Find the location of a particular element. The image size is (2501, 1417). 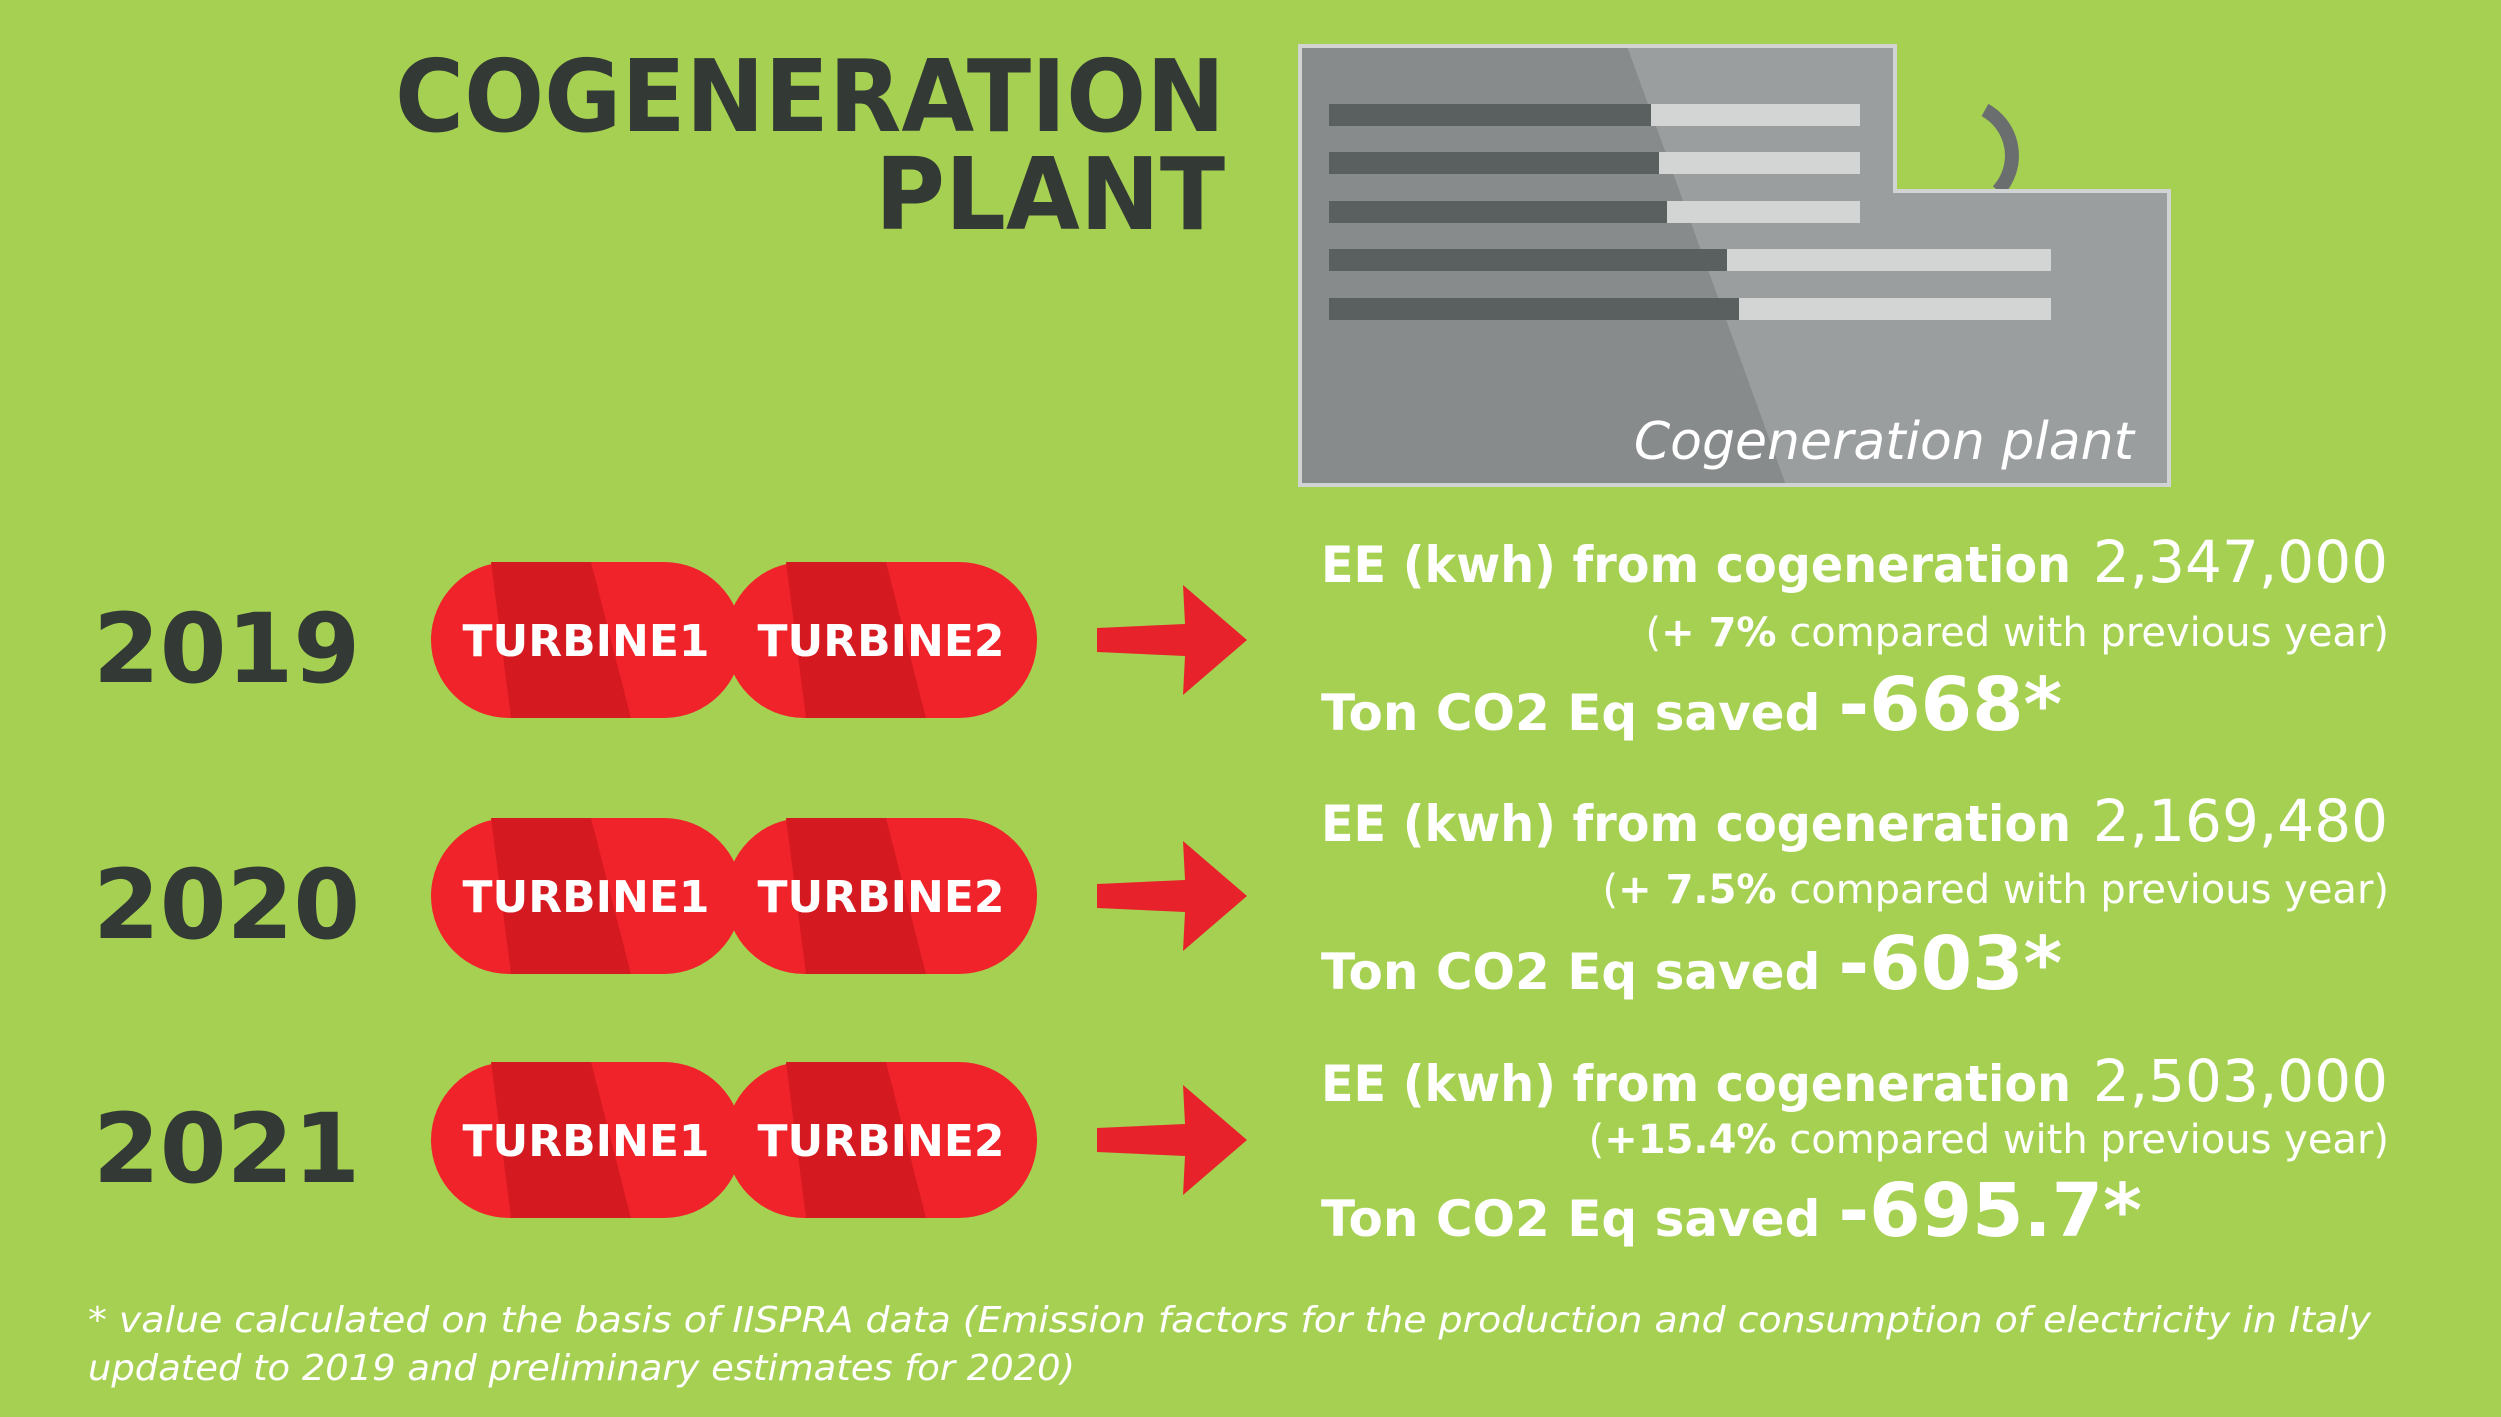

saved: Ton CO2 Eq saved -668* is located at coordinates (1691, 705).